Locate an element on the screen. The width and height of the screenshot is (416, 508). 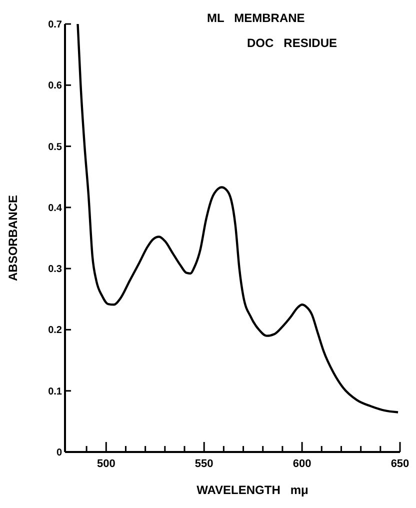
y-tick-label: 0.7 is located at coordinates (55, 25).